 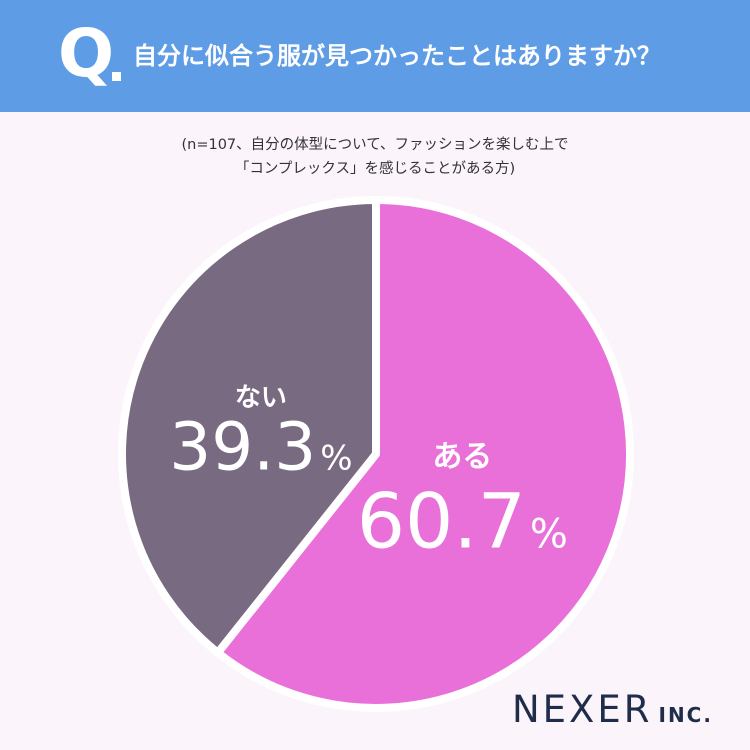 I want to click on logo-main-text: NEXER, so click(x=582, y=709).